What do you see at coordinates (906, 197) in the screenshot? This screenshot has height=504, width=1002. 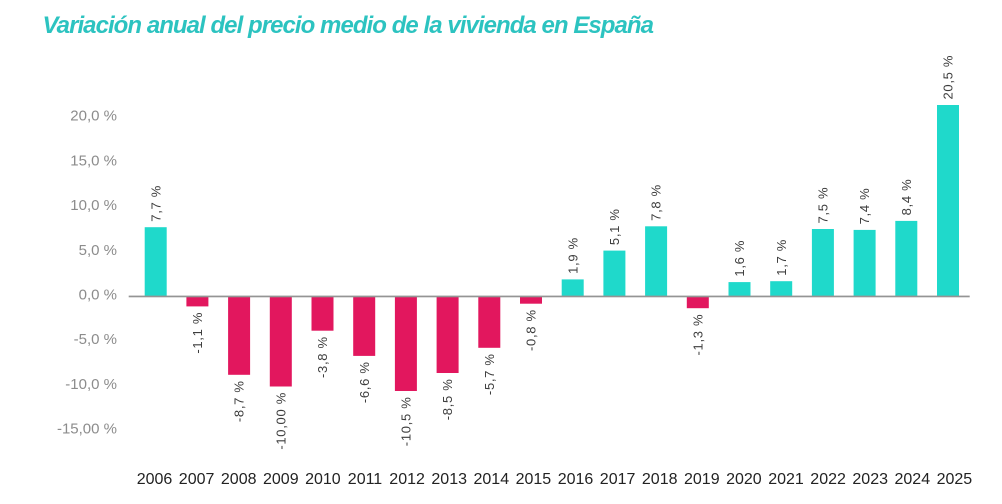 I see `svg-text: 8,4 %` at bounding box center [906, 197].